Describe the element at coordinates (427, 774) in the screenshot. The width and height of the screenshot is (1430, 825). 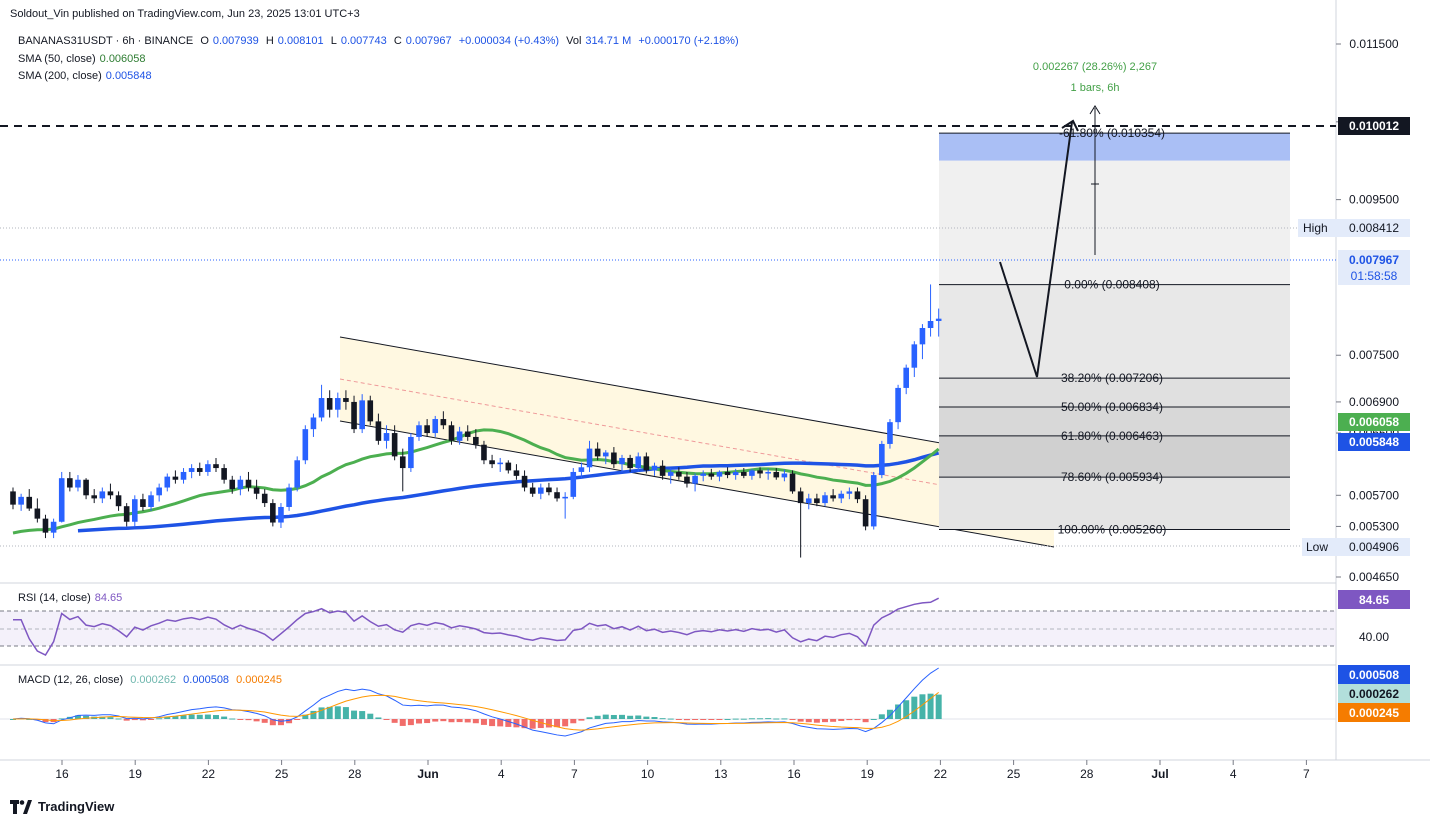
I see `time-tick-label: Jun` at that location.